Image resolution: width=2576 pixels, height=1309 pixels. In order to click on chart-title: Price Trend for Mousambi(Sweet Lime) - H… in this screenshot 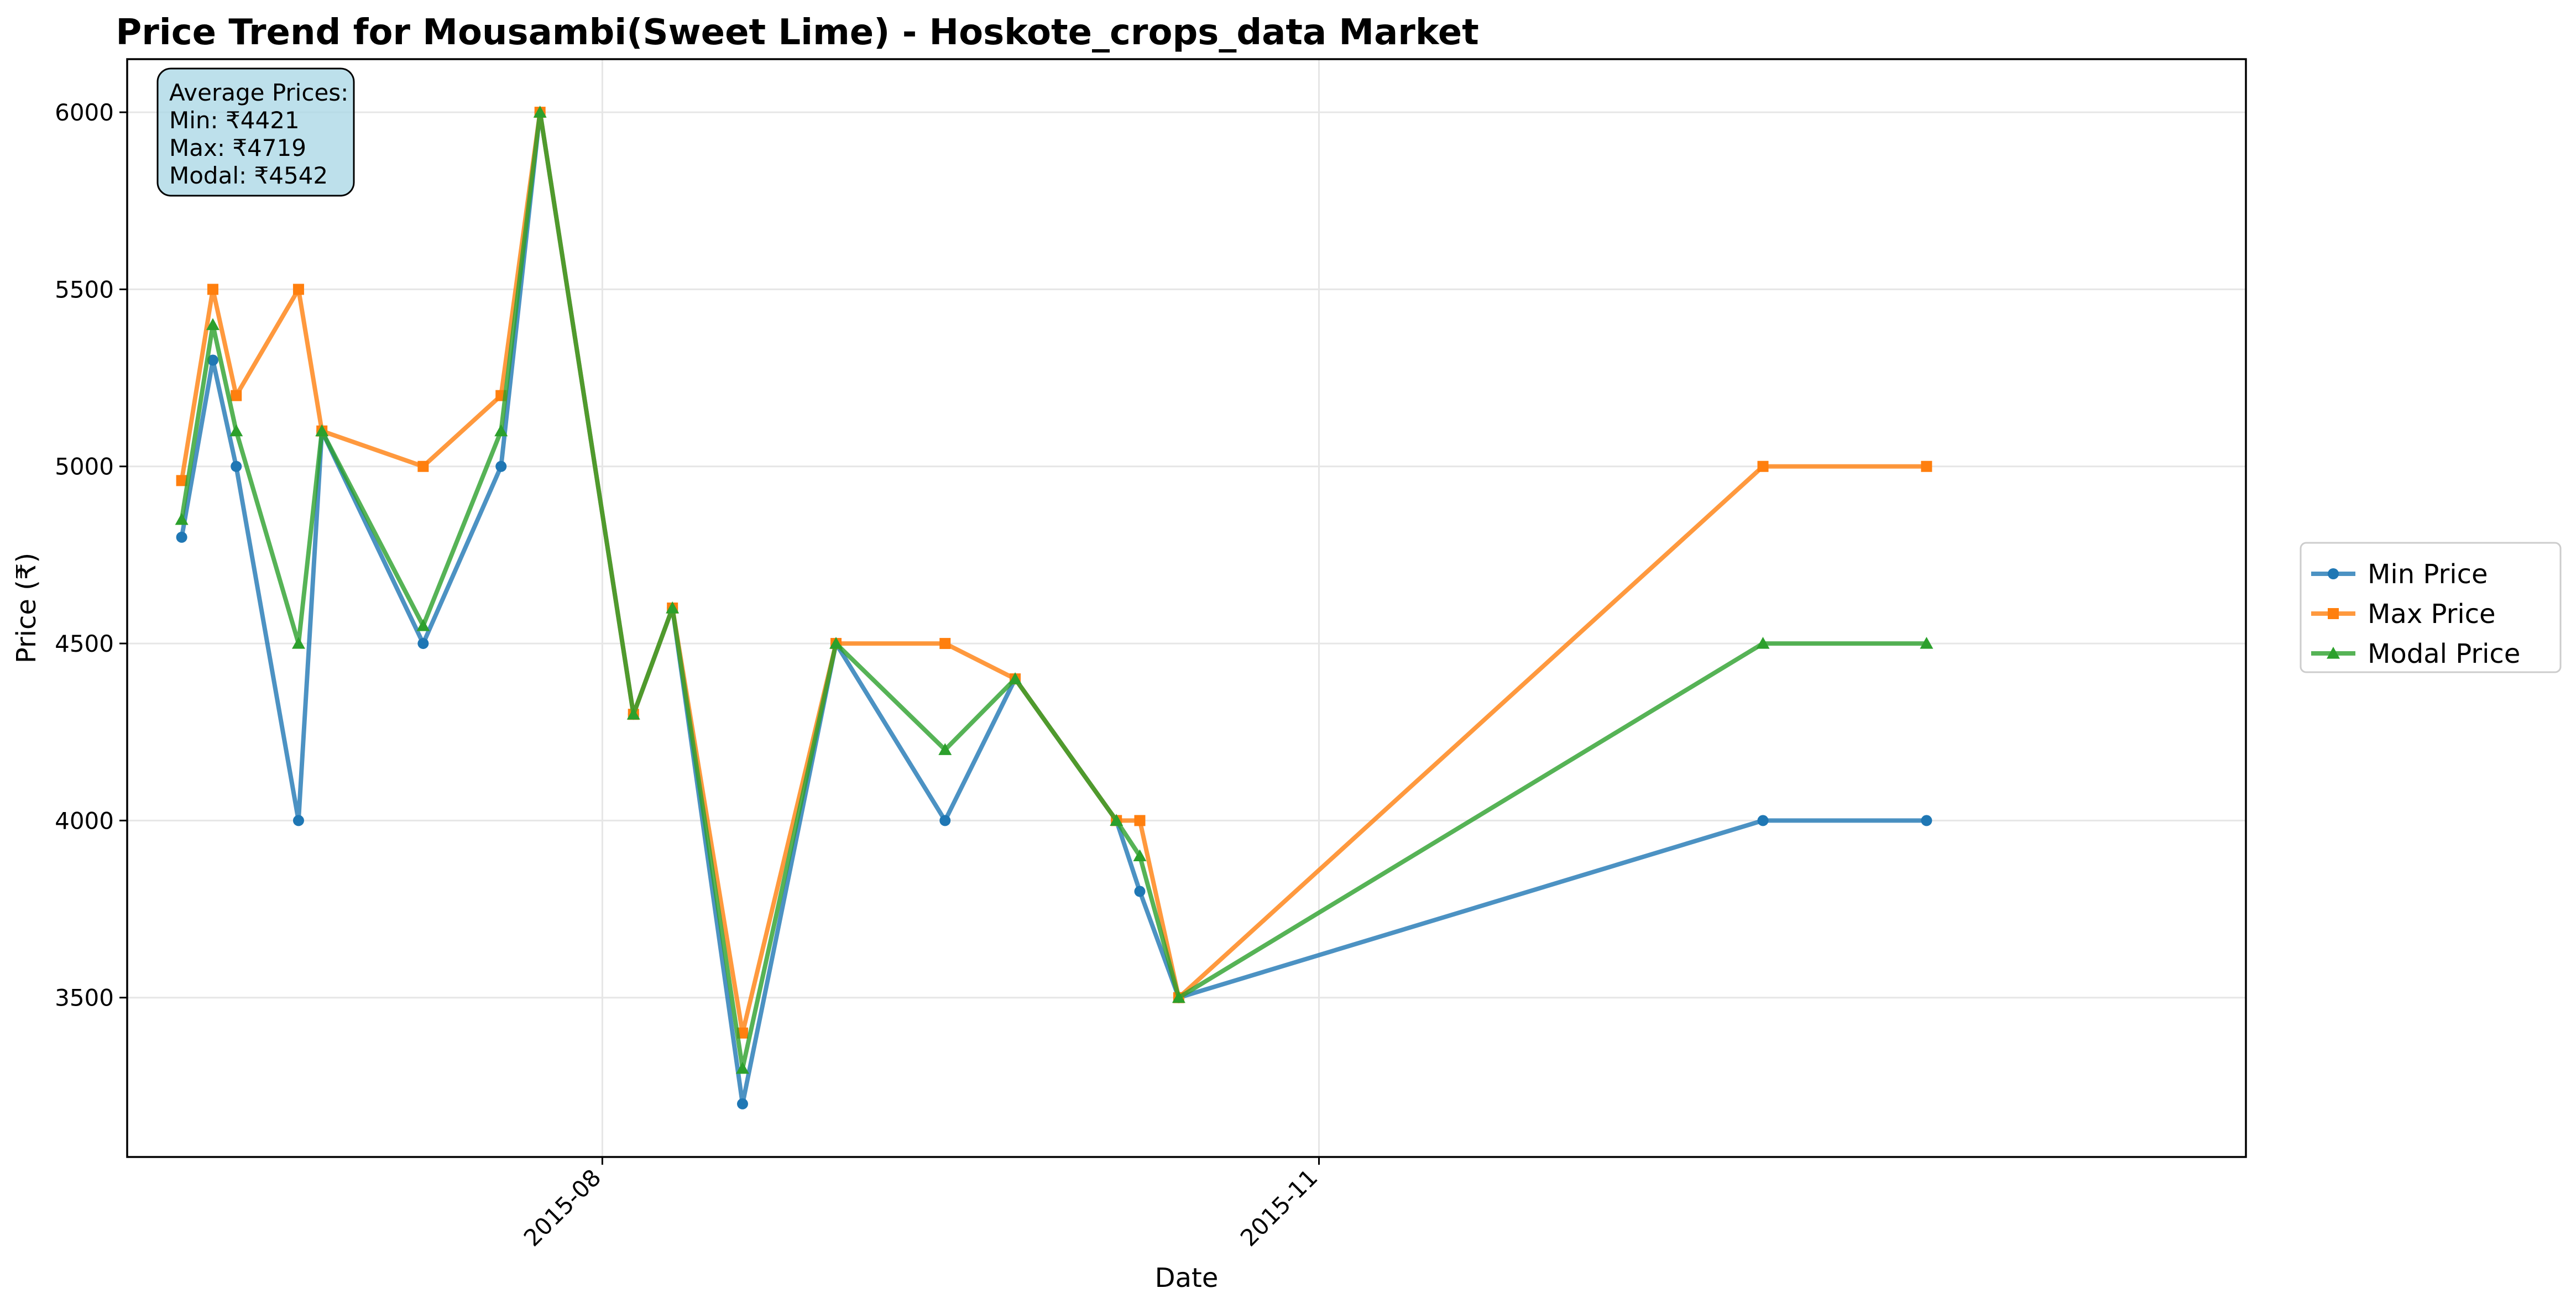, I will do `click(797, 33)`.